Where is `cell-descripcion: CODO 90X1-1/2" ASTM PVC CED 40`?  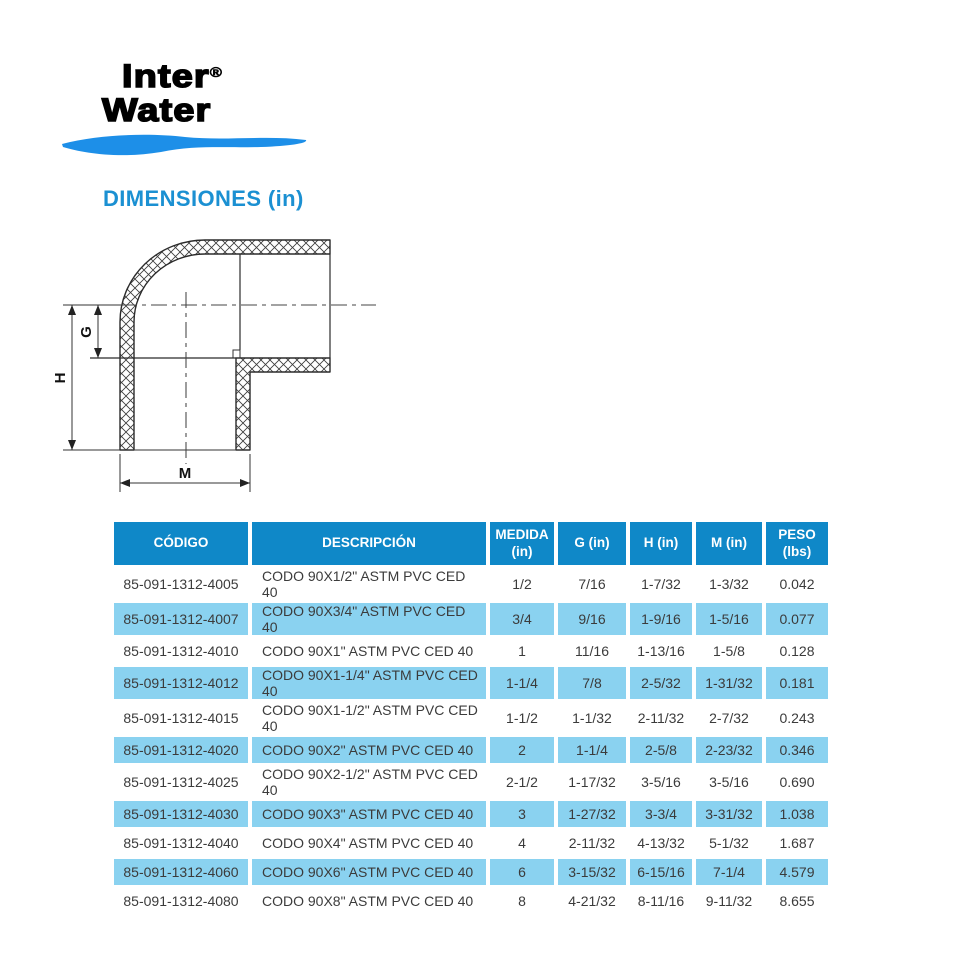 cell-descripcion: CODO 90X1-1/2" ASTM PVC CED 40 is located at coordinates (369, 718).